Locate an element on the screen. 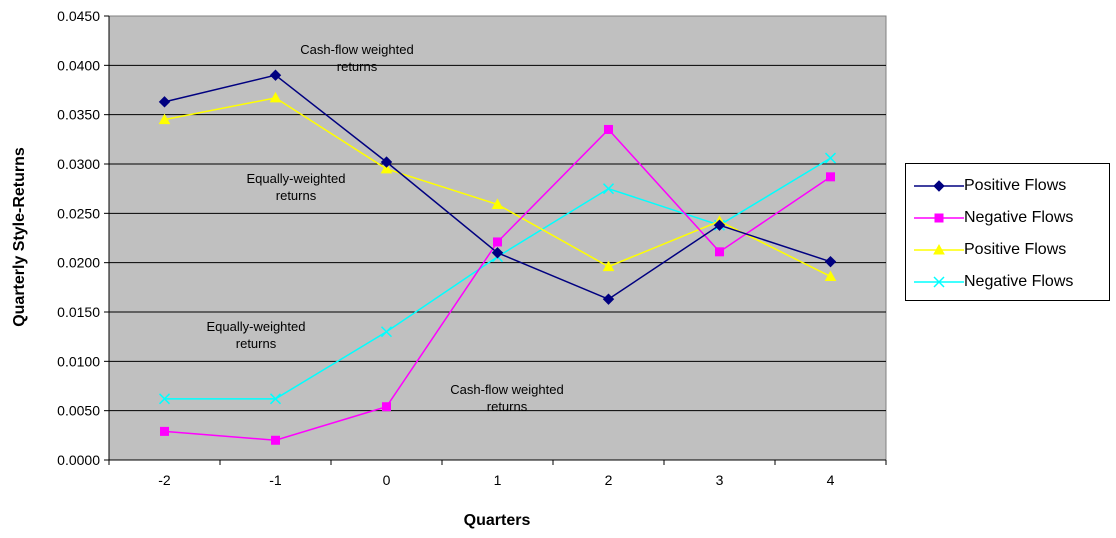 The height and width of the screenshot is (538, 1116). legend-swatch-triangle is located at coordinates (939, 249).